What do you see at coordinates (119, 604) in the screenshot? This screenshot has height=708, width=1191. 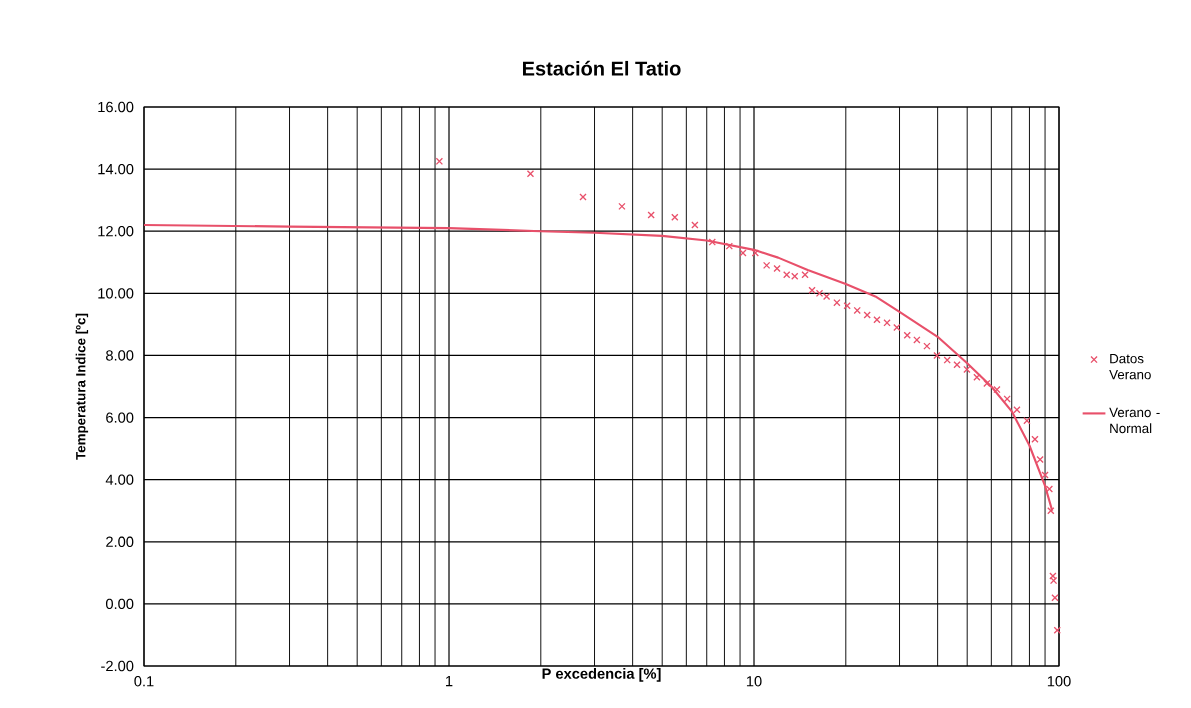 I see `y-tick-label: 0.00` at bounding box center [119, 604].